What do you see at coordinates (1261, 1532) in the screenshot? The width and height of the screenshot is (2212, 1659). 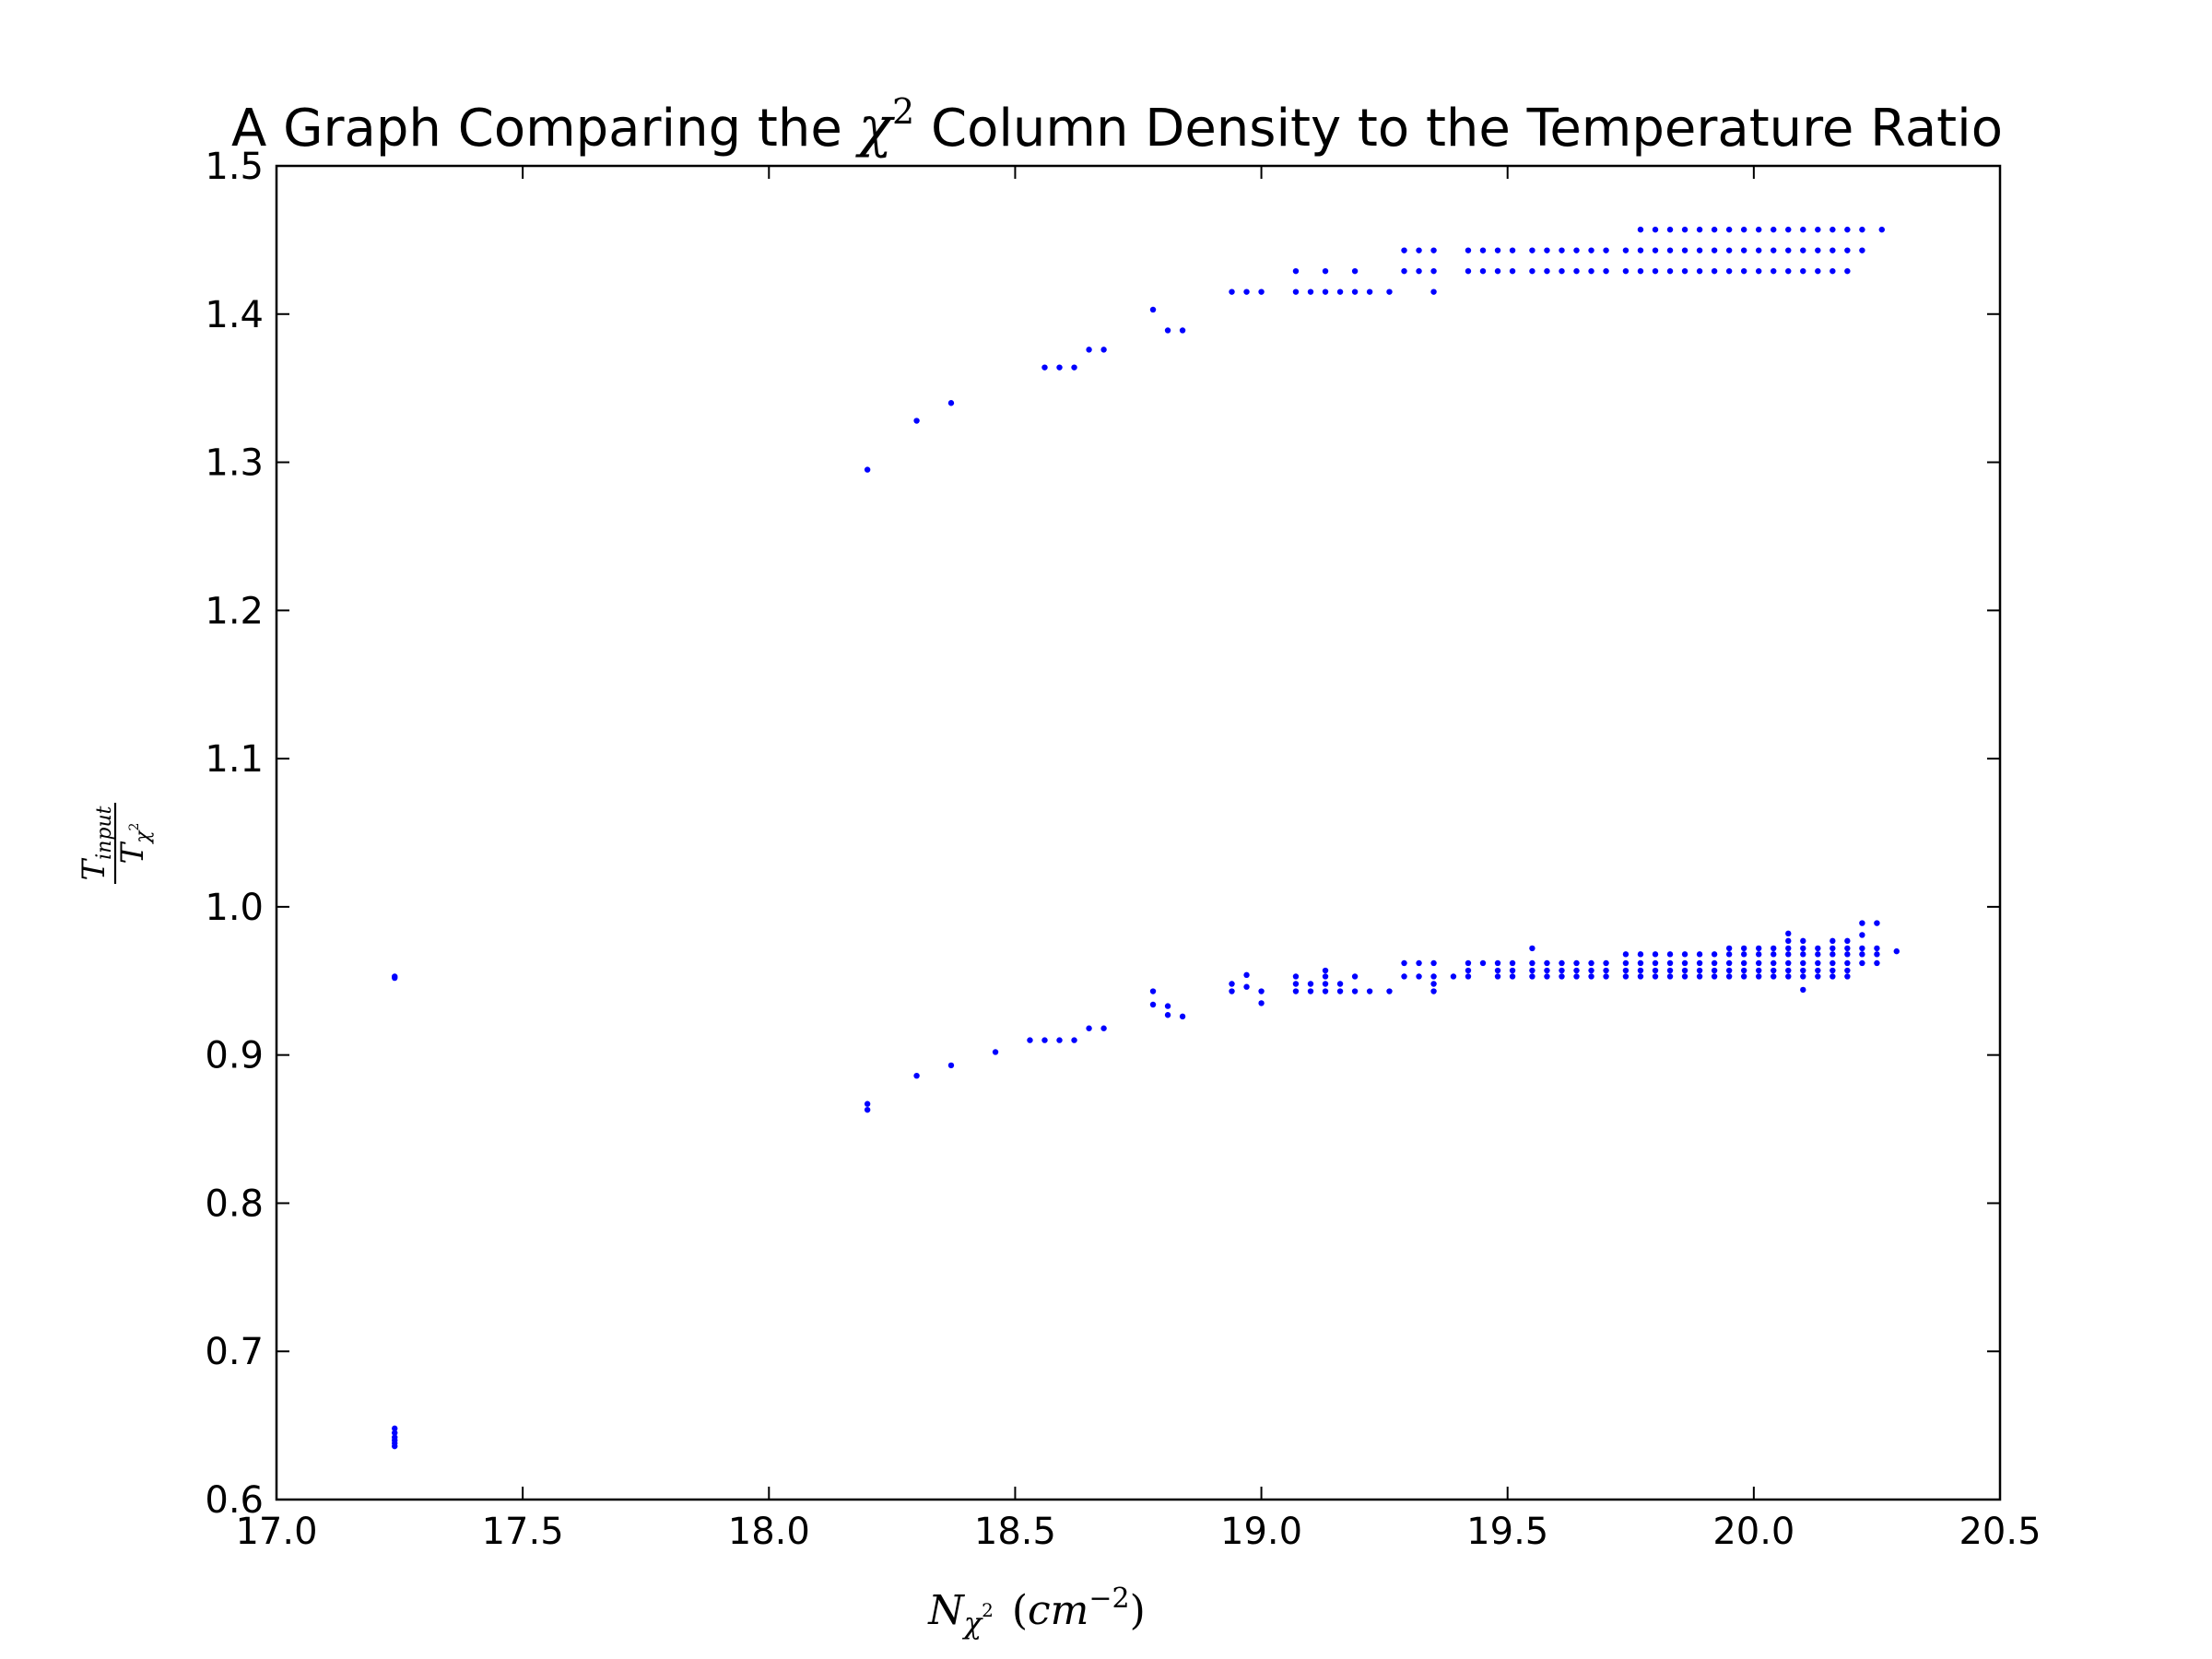 I see `x-tick-label: 19.0` at bounding box center [1261, 1532].